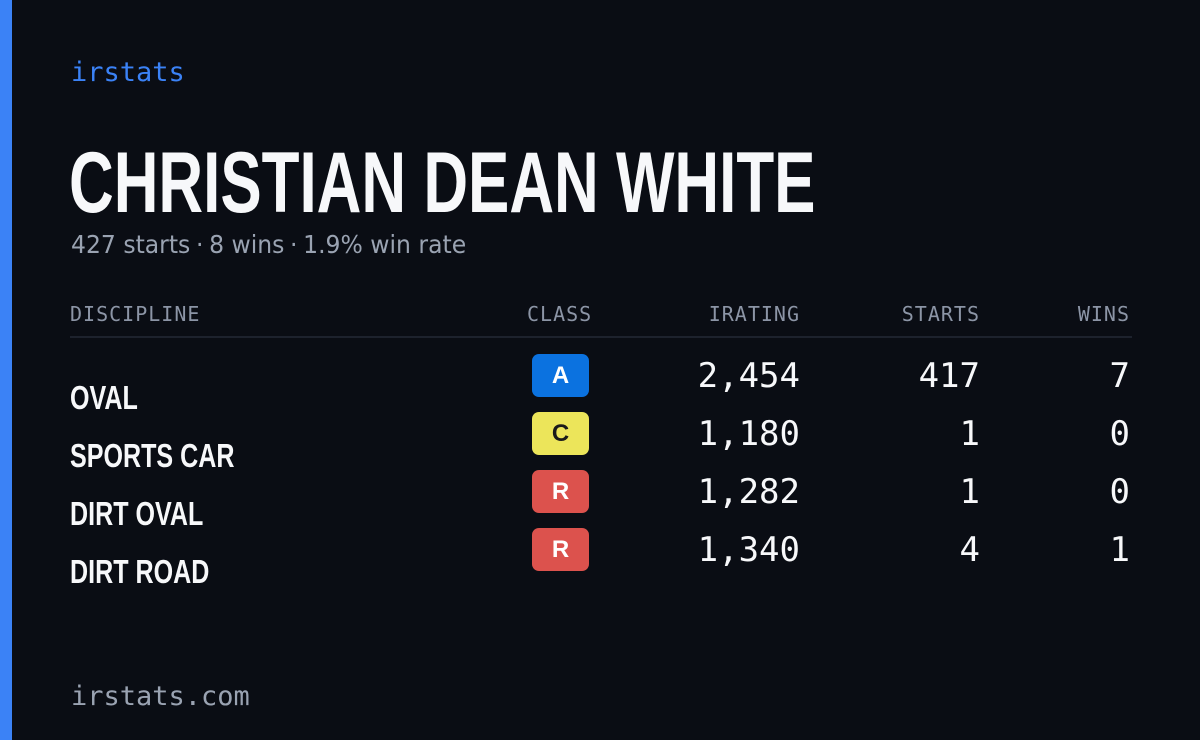 The width and height of the screenshot is (1200, 740). Describe the element at coordinates (748, 434) in the screenshot. I see `irating-value: 1,180` at that location.